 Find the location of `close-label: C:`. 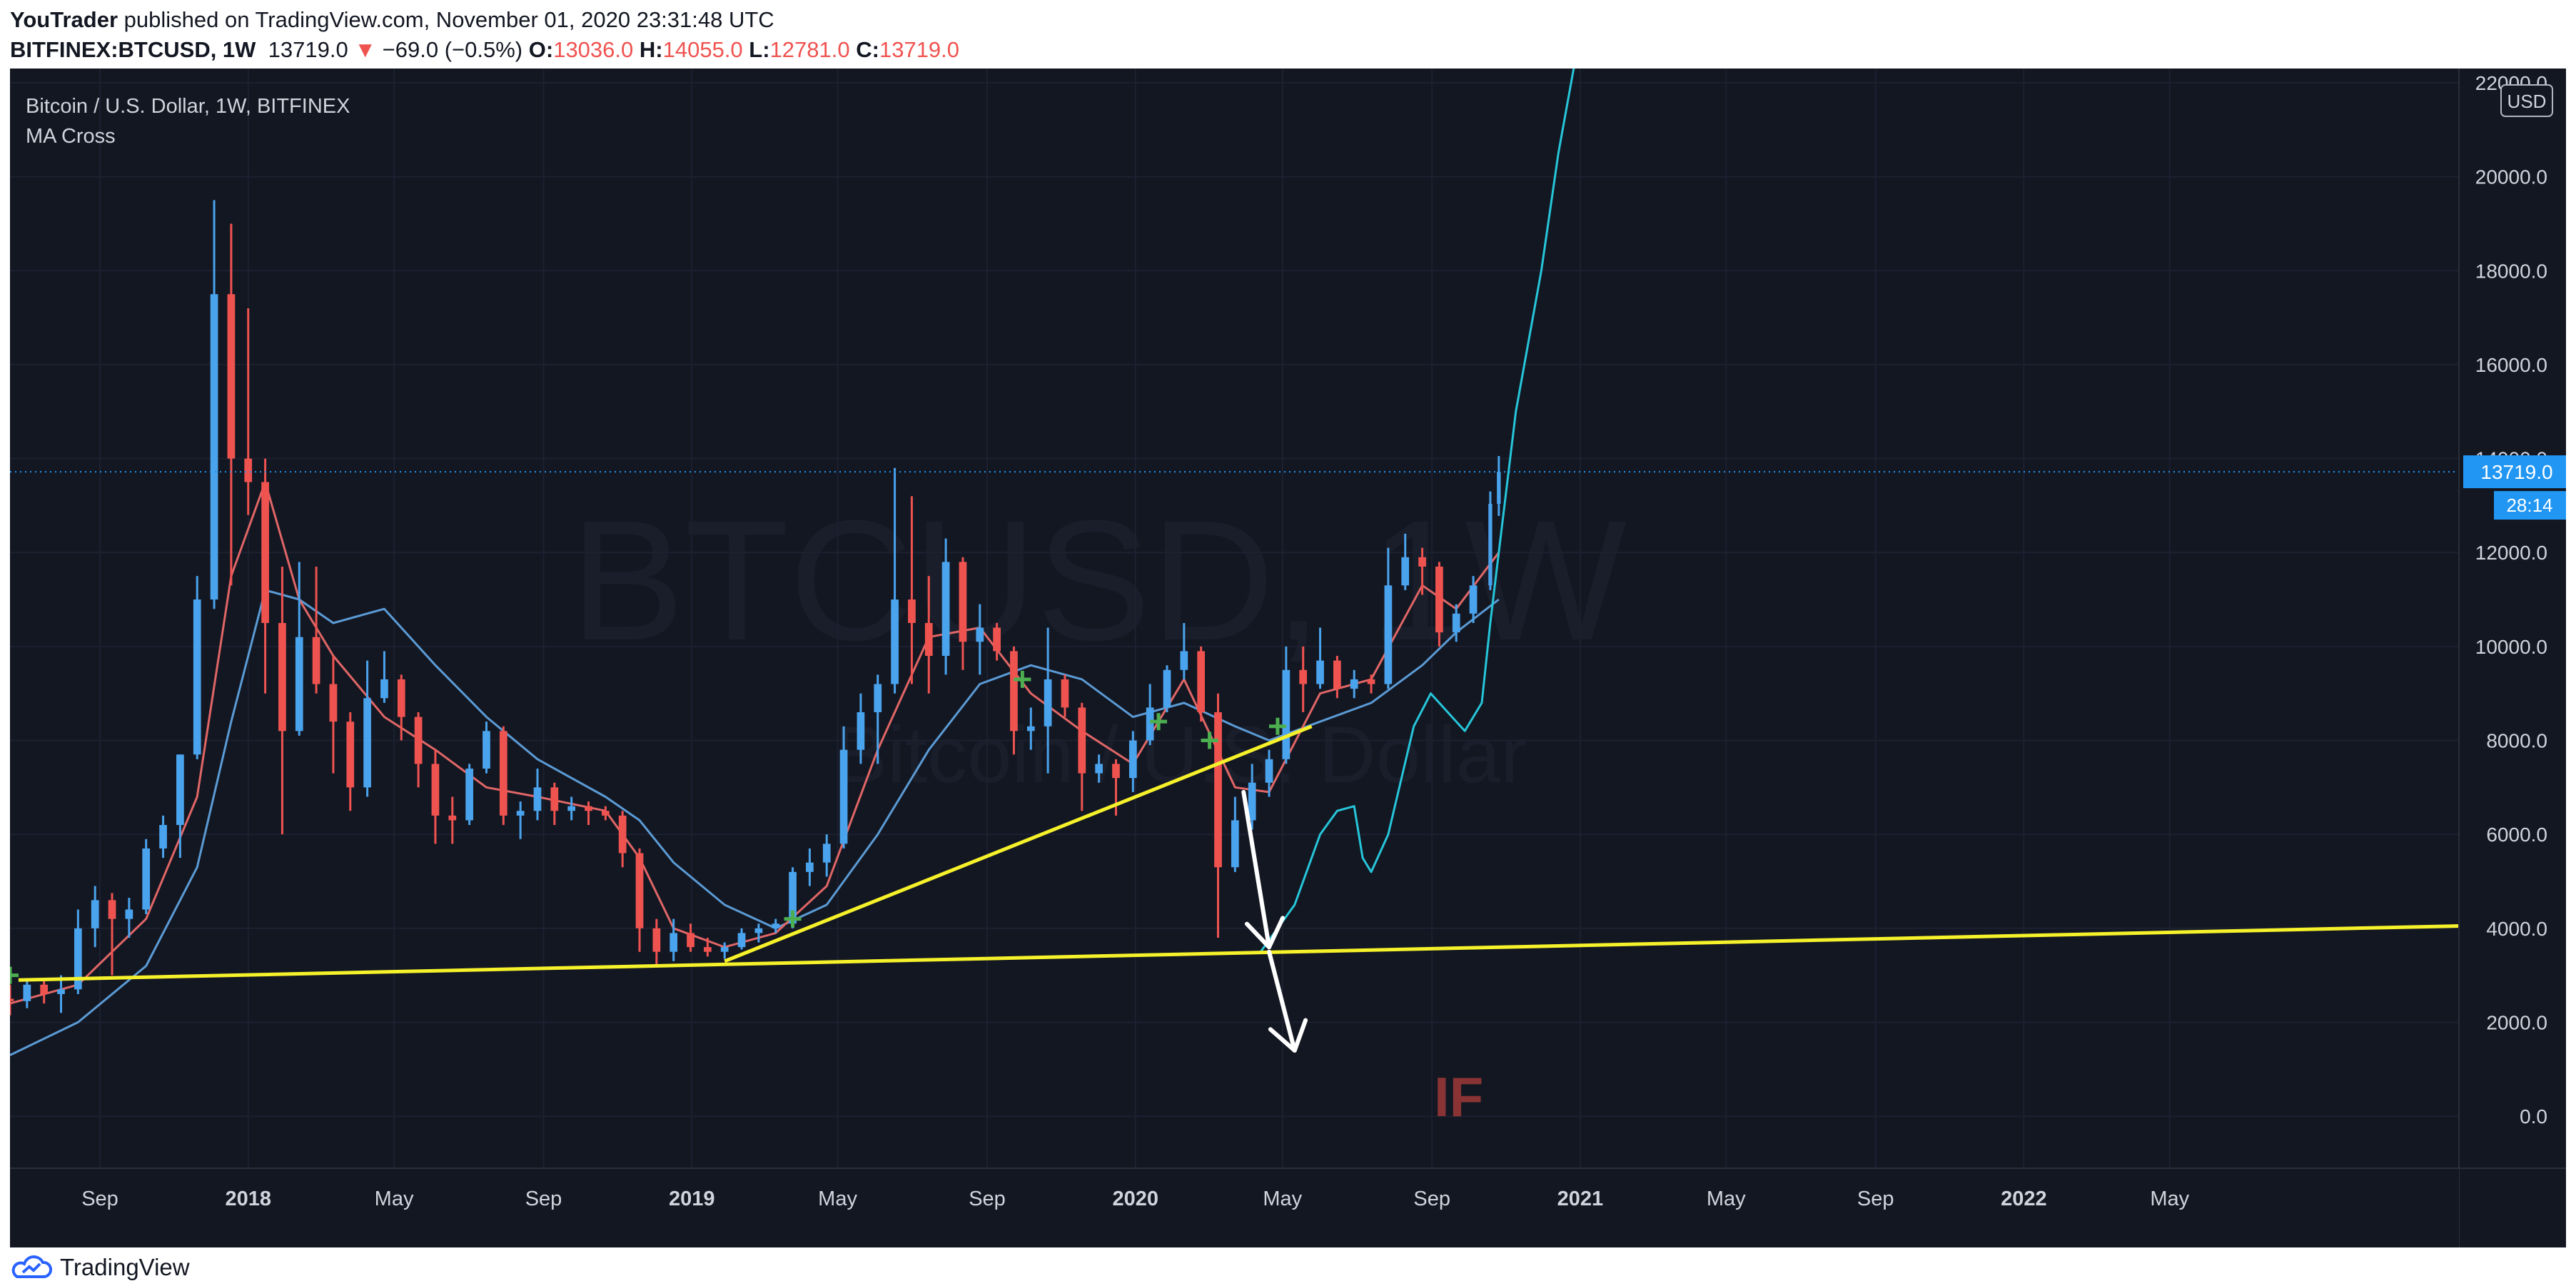

close-label: C: is located at coordinates (867, 50).